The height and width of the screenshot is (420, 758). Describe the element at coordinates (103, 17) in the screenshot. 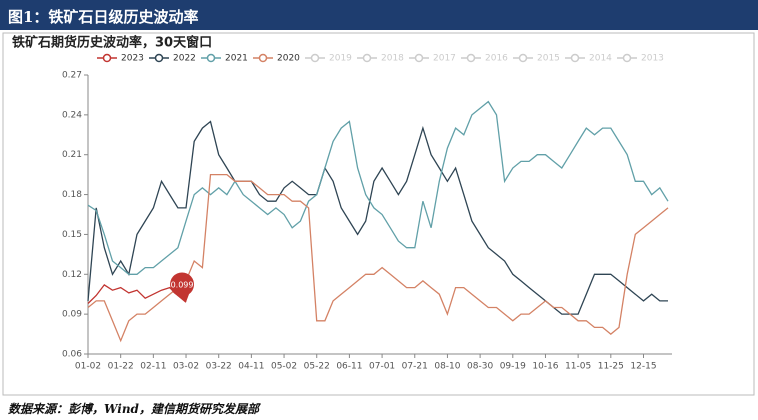

I see `header-title: 图1：铁矿石日级历史波动率` at that location.